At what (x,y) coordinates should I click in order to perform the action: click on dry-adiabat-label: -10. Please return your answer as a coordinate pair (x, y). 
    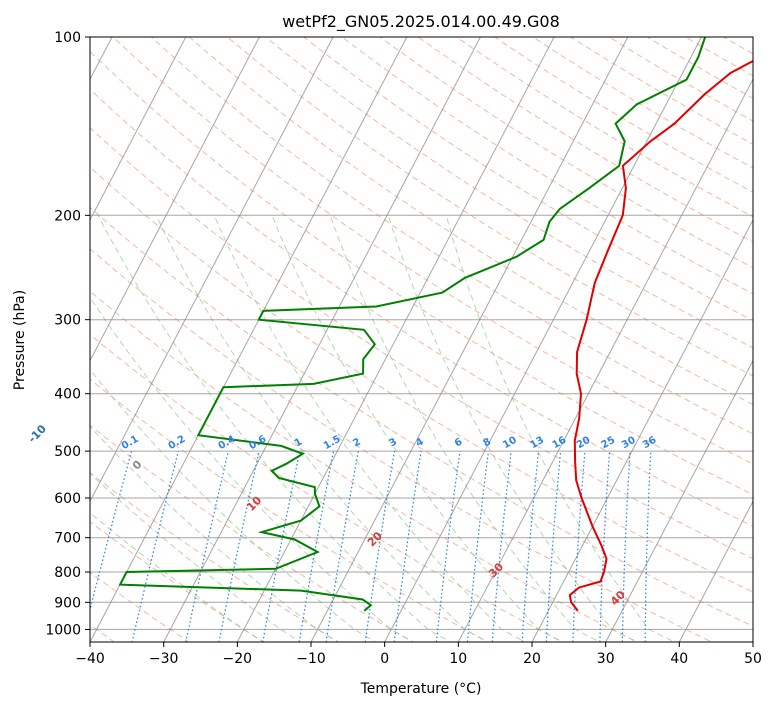
    Looking at the image, I should click on (37, 433).